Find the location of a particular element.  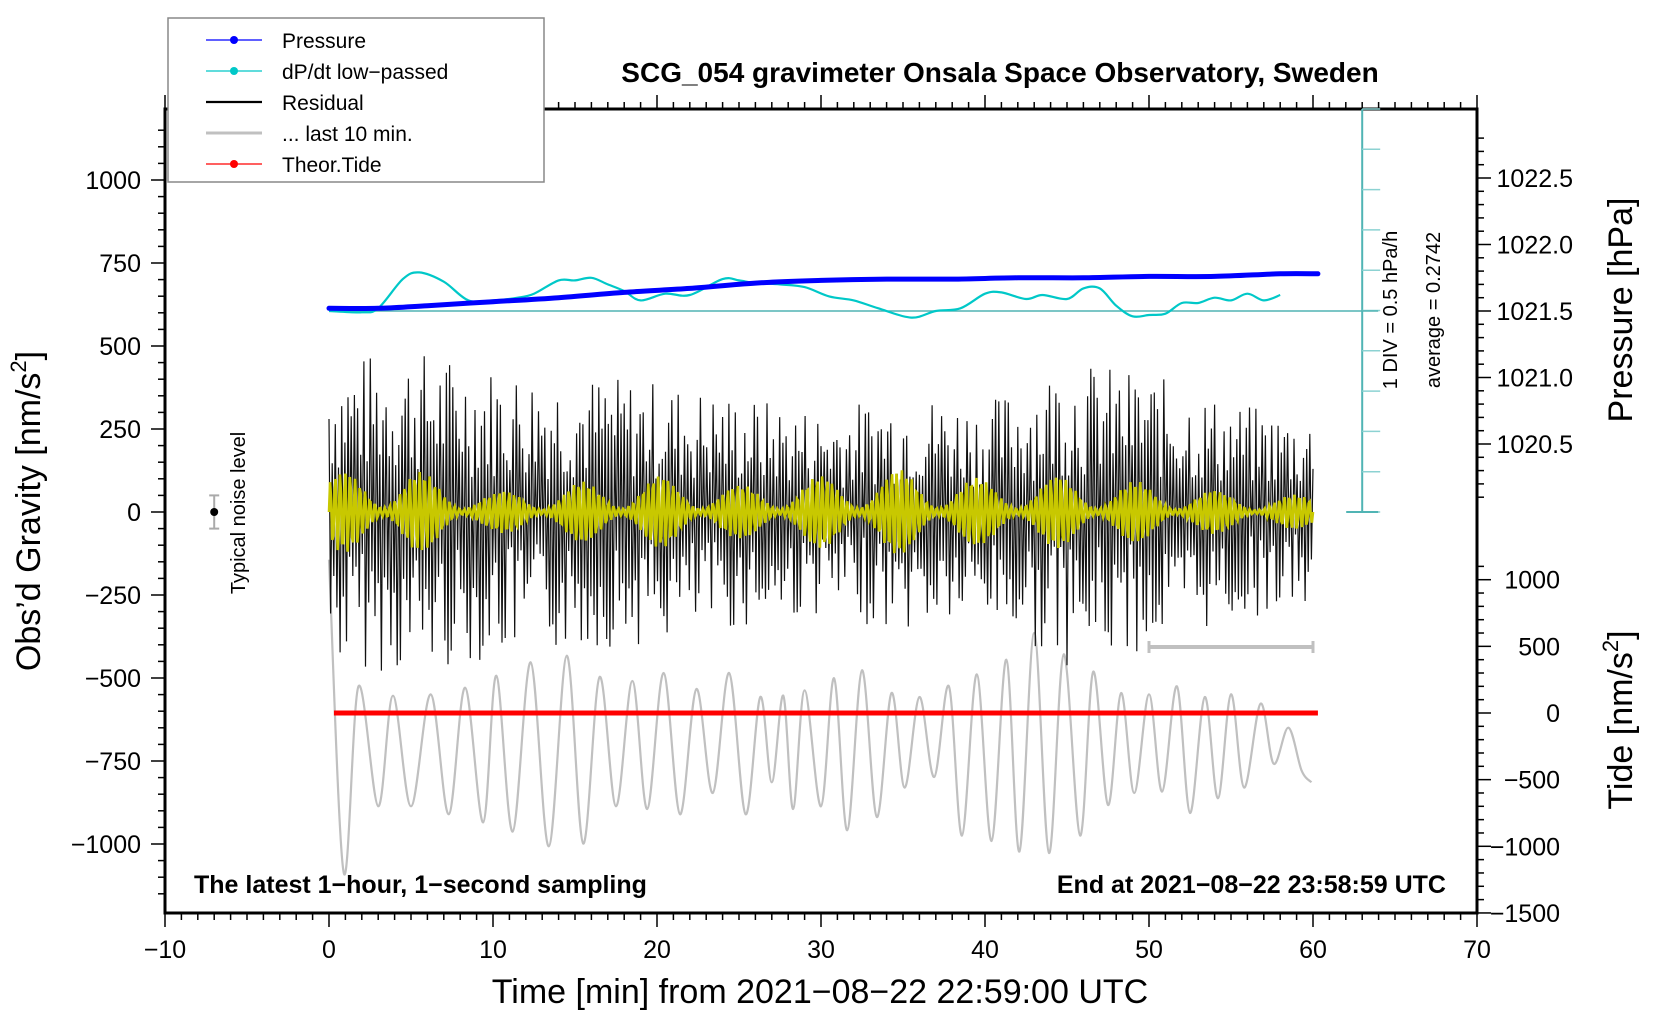

legend-label: Pressure is located at coordinates (324, 41).